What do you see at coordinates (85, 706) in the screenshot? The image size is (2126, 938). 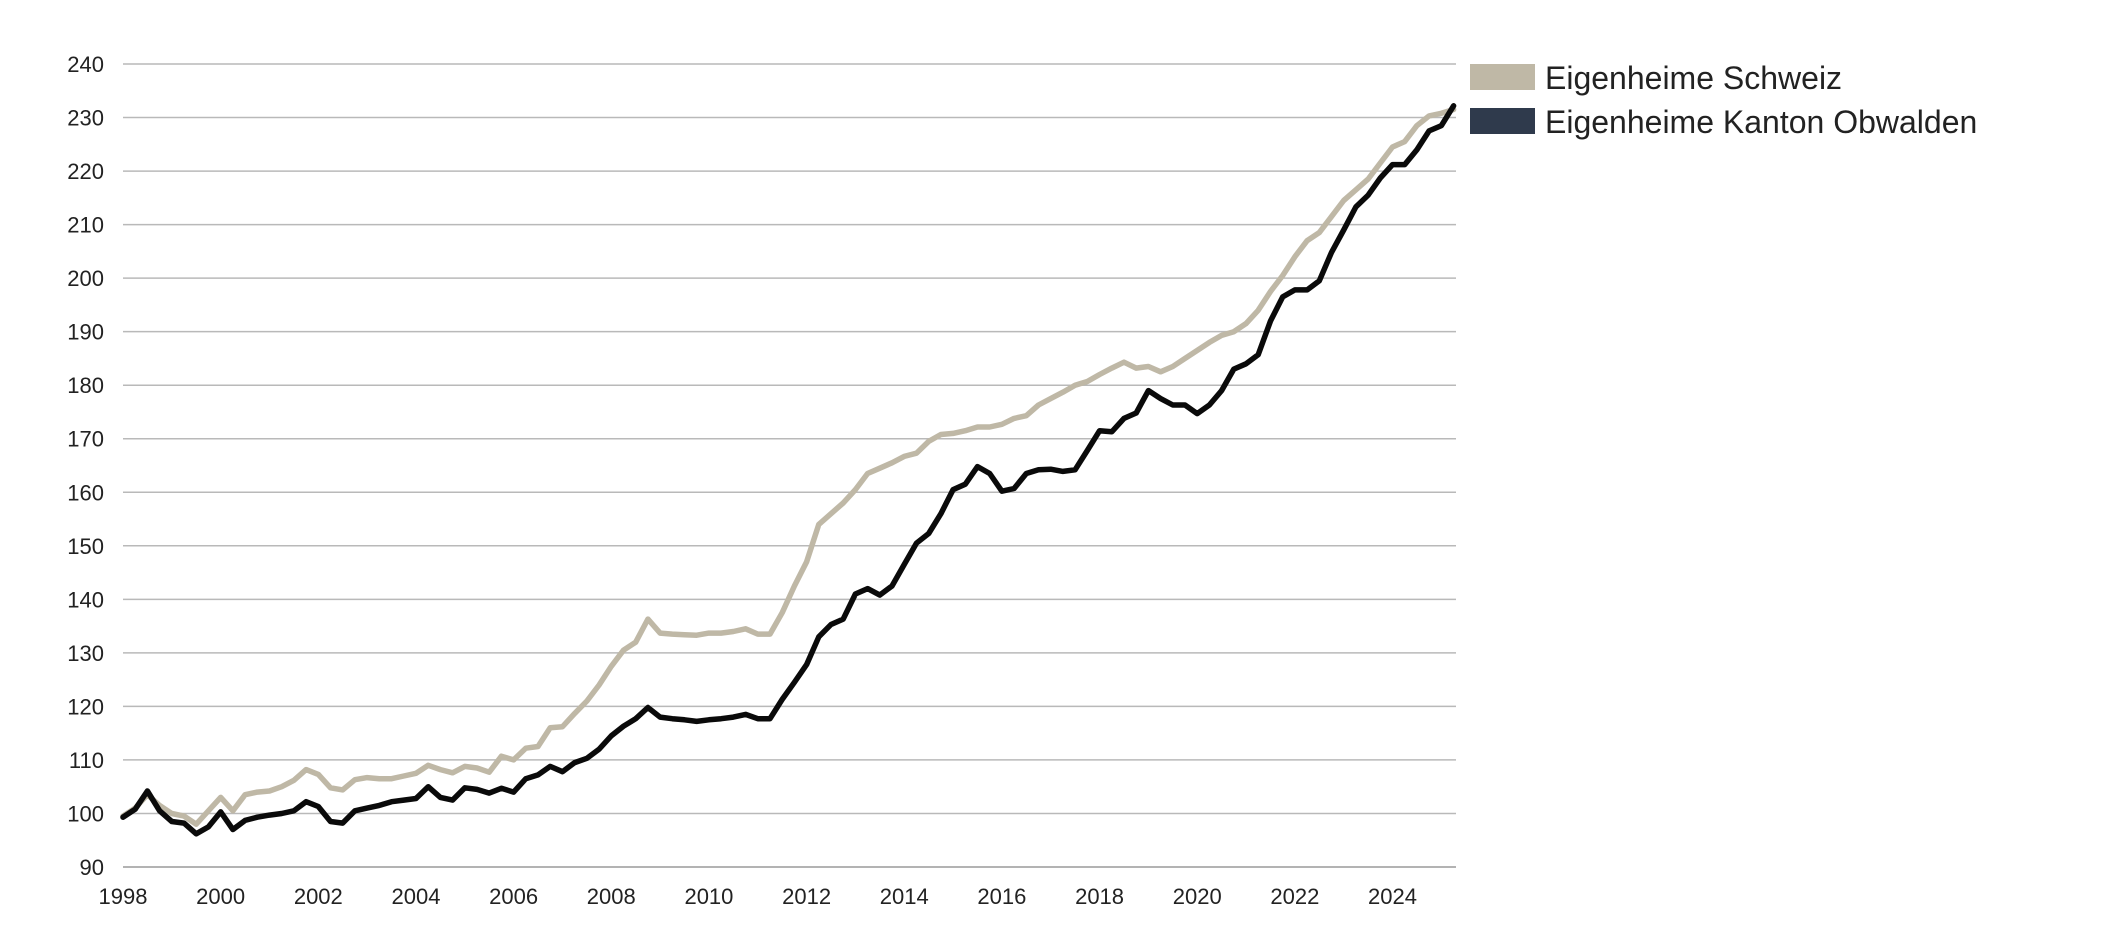 I see `y-tick-label: 120` at bounding box center [85, 706].